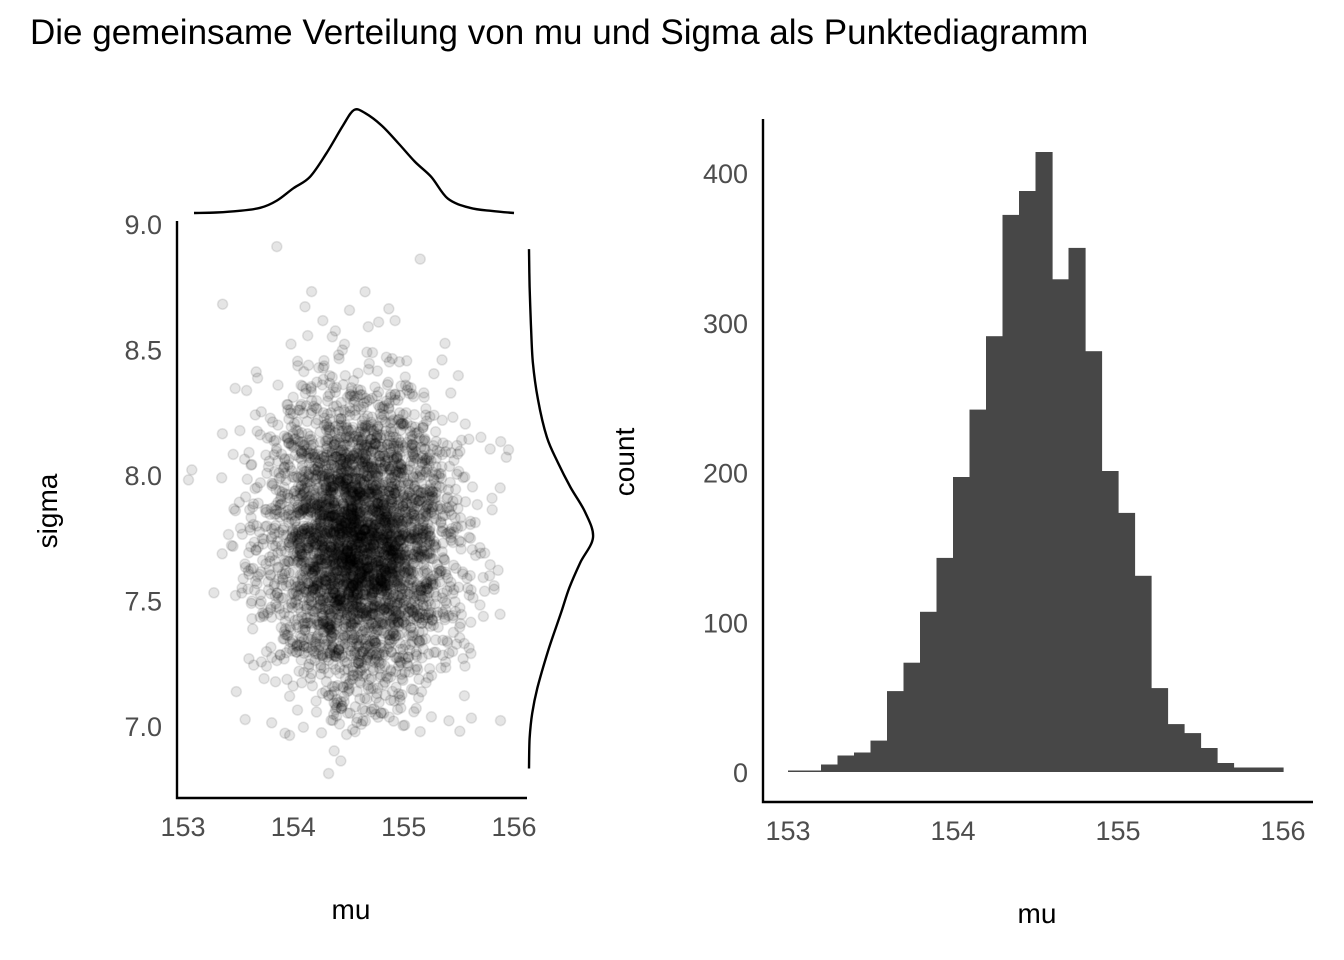  What do you see at coordinates (830, 768) in the screenshot?
I see `histogram-bar` at bounding box center [830, 768].